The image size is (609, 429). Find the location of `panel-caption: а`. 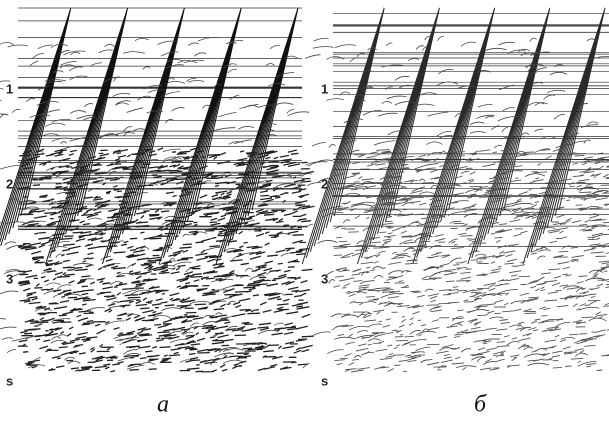

panel-caption: а is located at coordinates (163, 405).